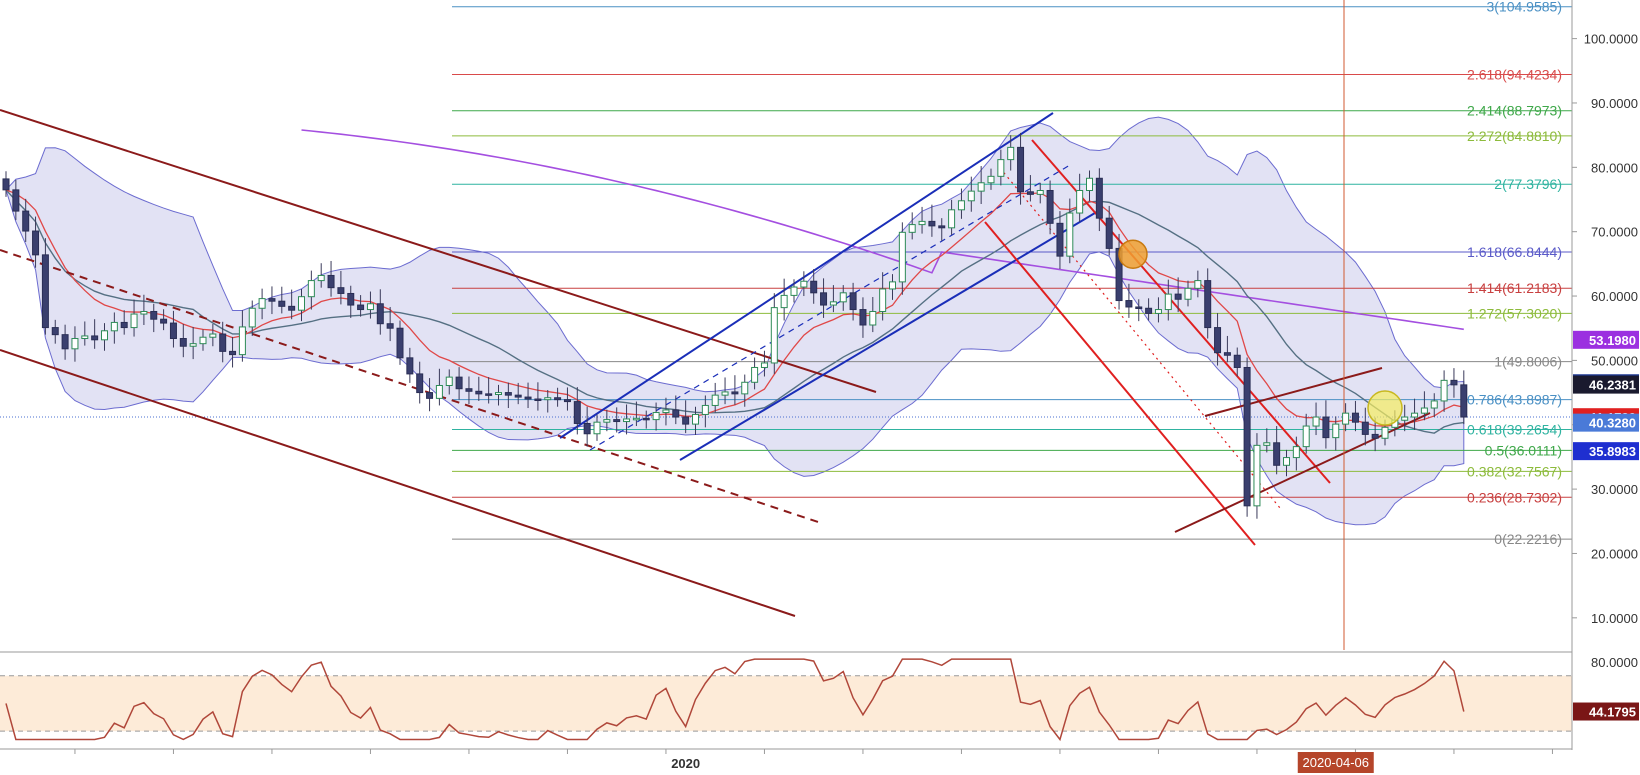 This screenshot has width=1640, height=775. I want to click on price-tick-label: 70.0000, so click(1614, 232).